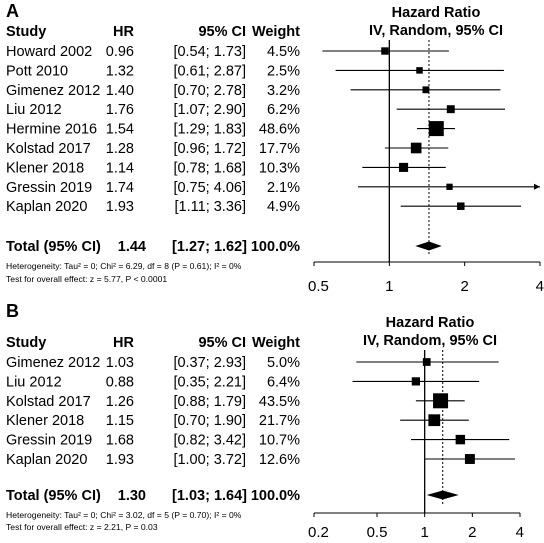  What do you see at coordinates (209, 363) in the screenshot?
I see `panel-b-study-ci: [0.37; 2.93]` at bounding box center [209, 363].